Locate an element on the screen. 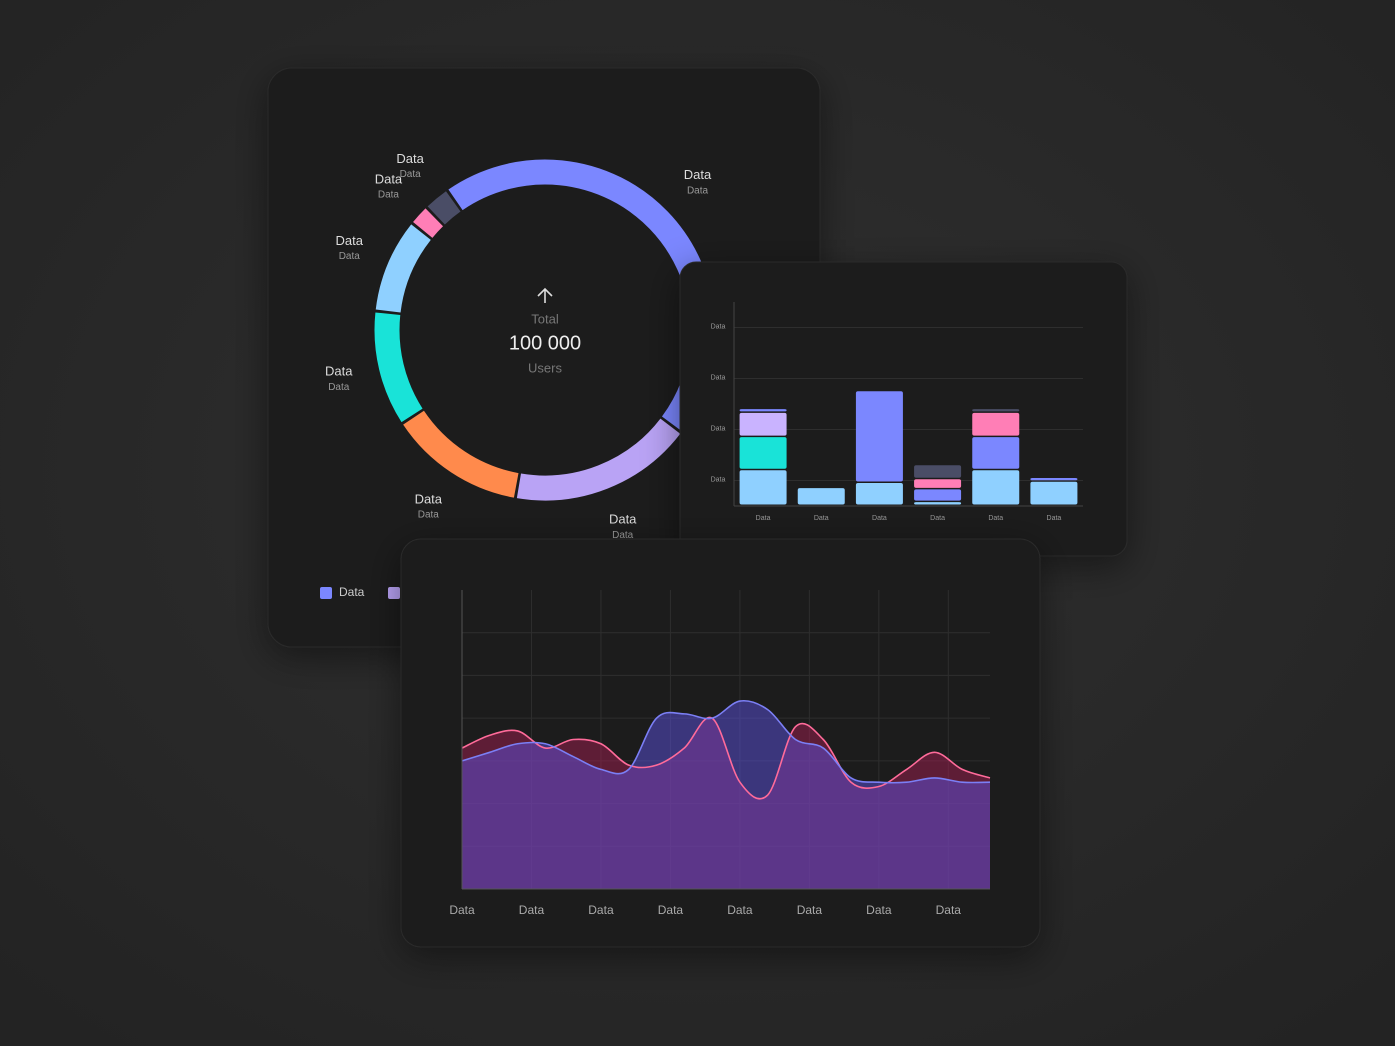  area-fill is located at coordinates (726, 794).